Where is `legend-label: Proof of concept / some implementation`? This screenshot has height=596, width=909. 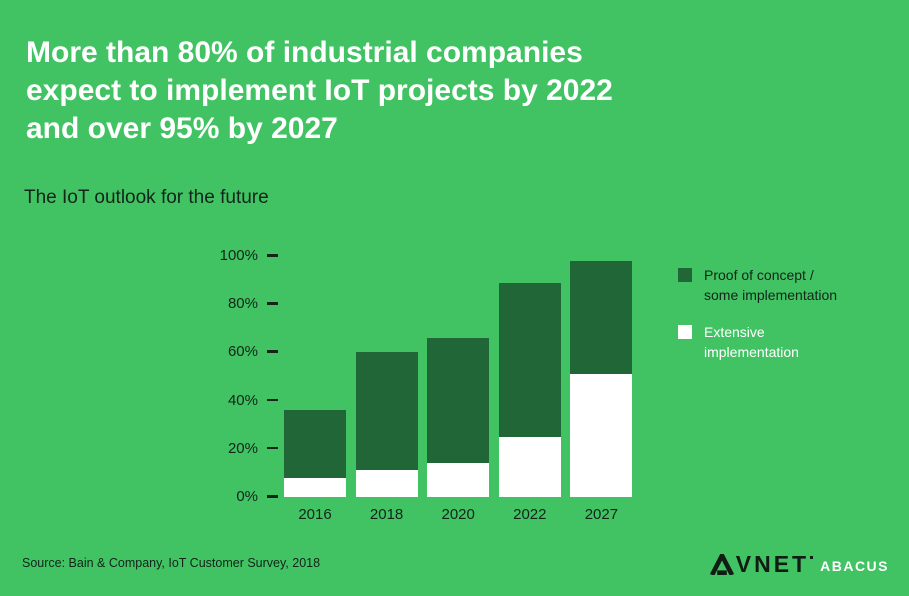
legend-label: Proof of concept / some implementation is located at coordinates (771, 285).